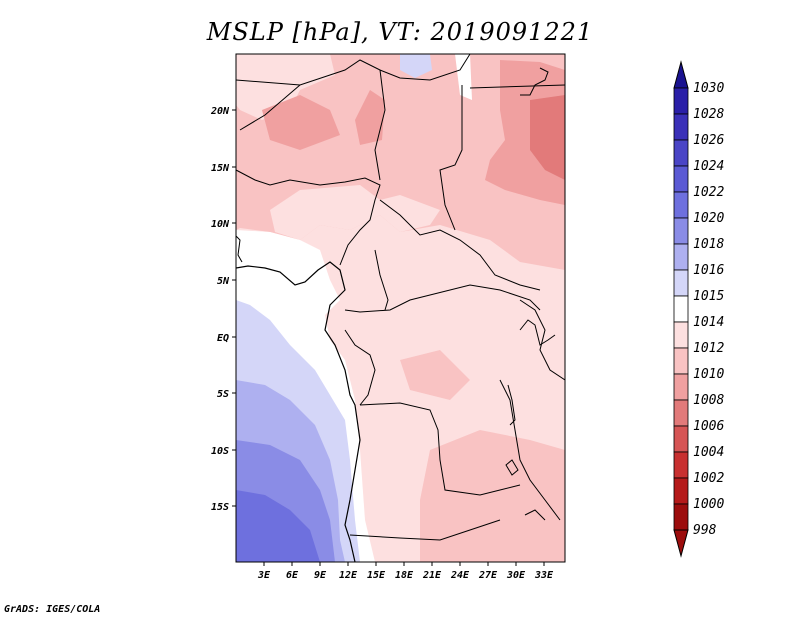 The height and width of the screenshot is (618, 800). I want to click on field-patch-1014-north, so click(463, 77).